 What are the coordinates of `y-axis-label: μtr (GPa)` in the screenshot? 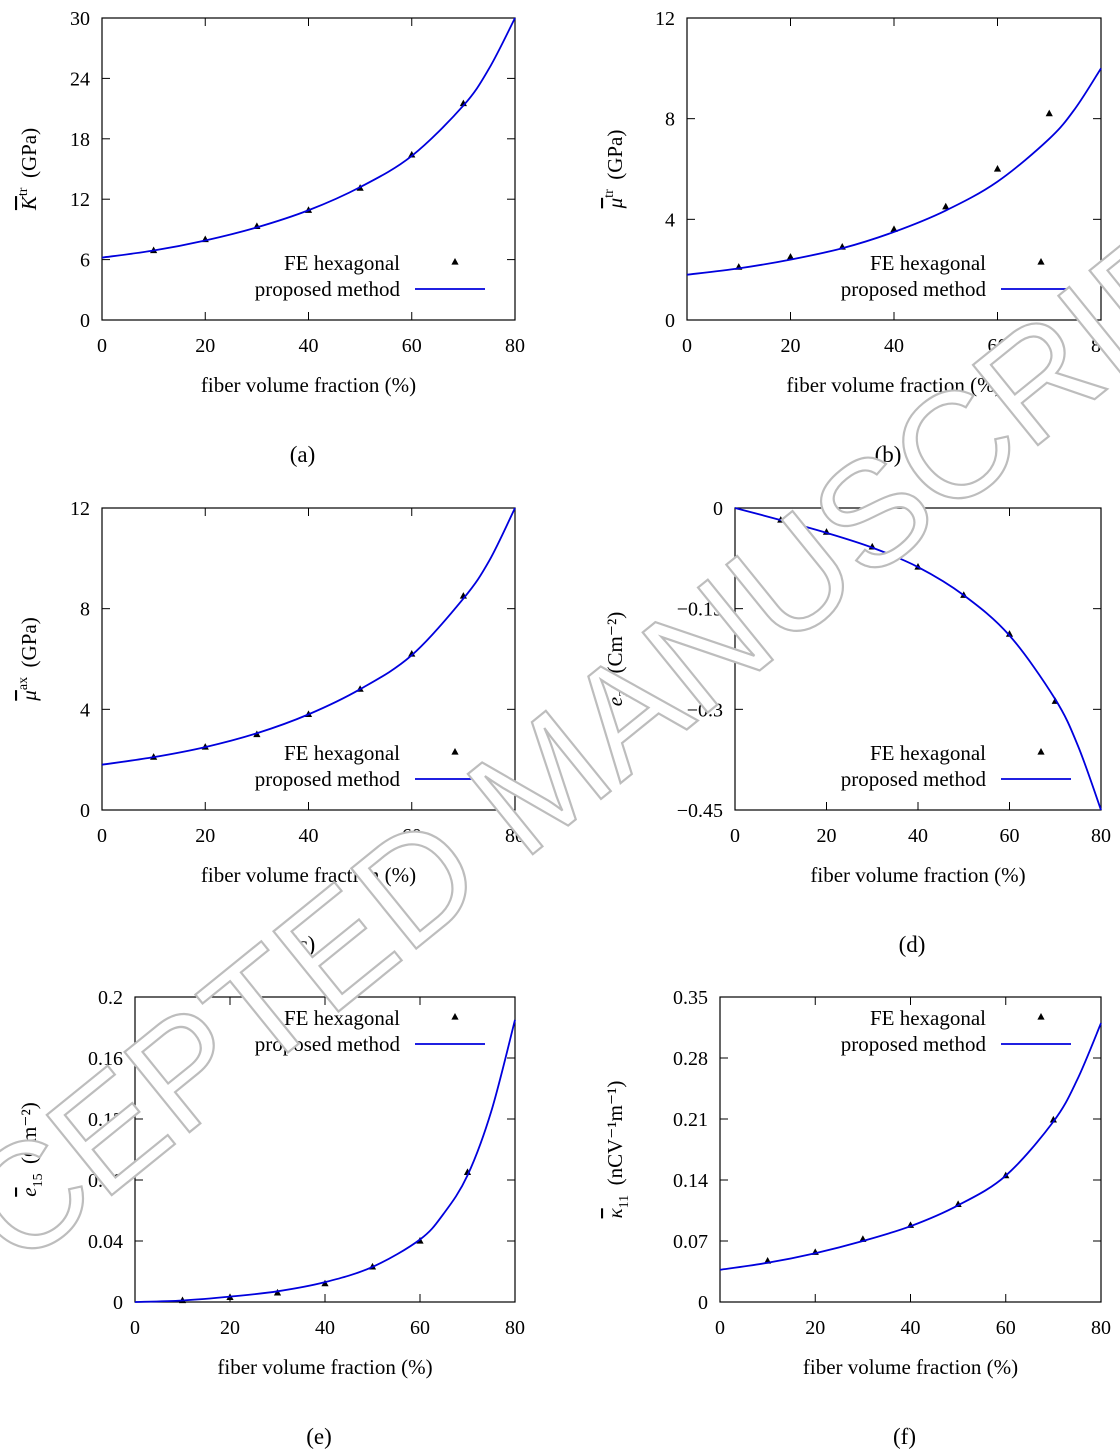 It's located at (614, 170).